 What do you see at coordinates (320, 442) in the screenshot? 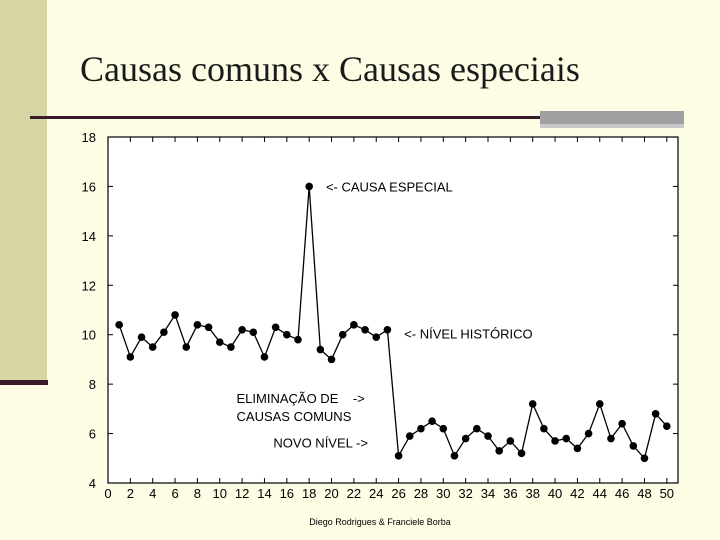
I see `annotation-label: NOVO NÍVEL ->` at bounding box center [320, 442].